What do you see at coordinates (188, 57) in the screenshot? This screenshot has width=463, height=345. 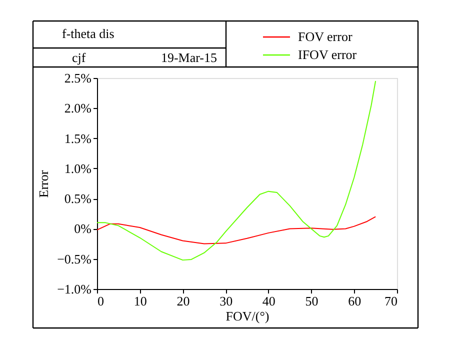 I see `text: 19-Mar-15` at bounding box center [188, 57].